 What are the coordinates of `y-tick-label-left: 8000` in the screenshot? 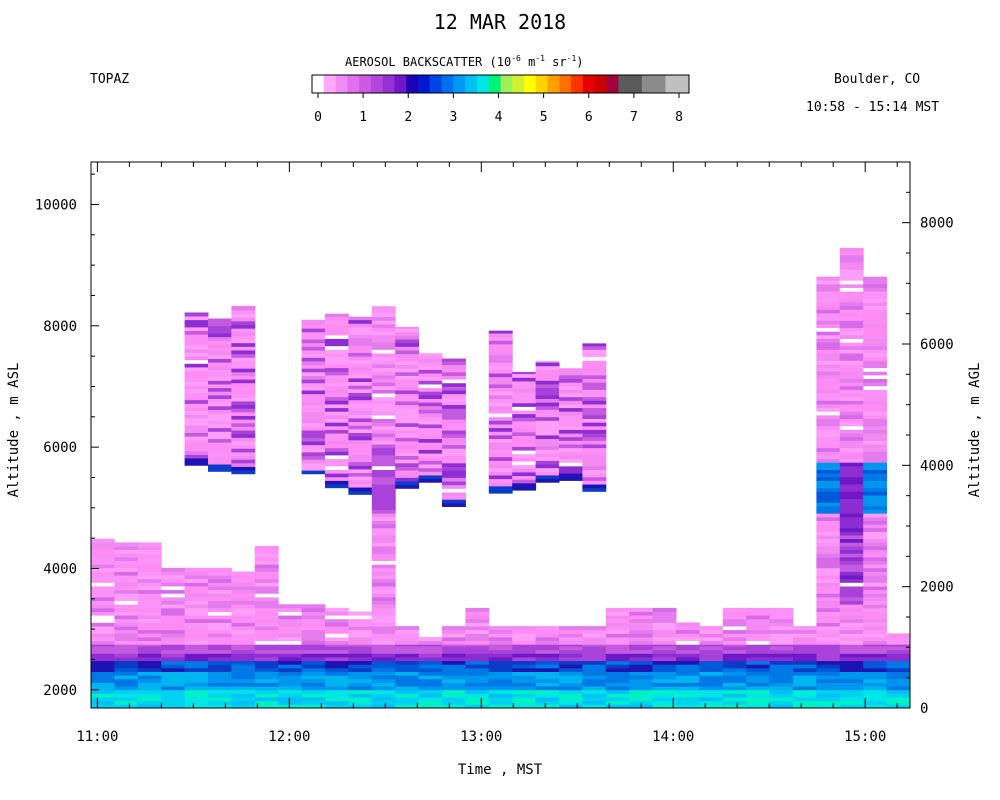 It's located at (60, 327).